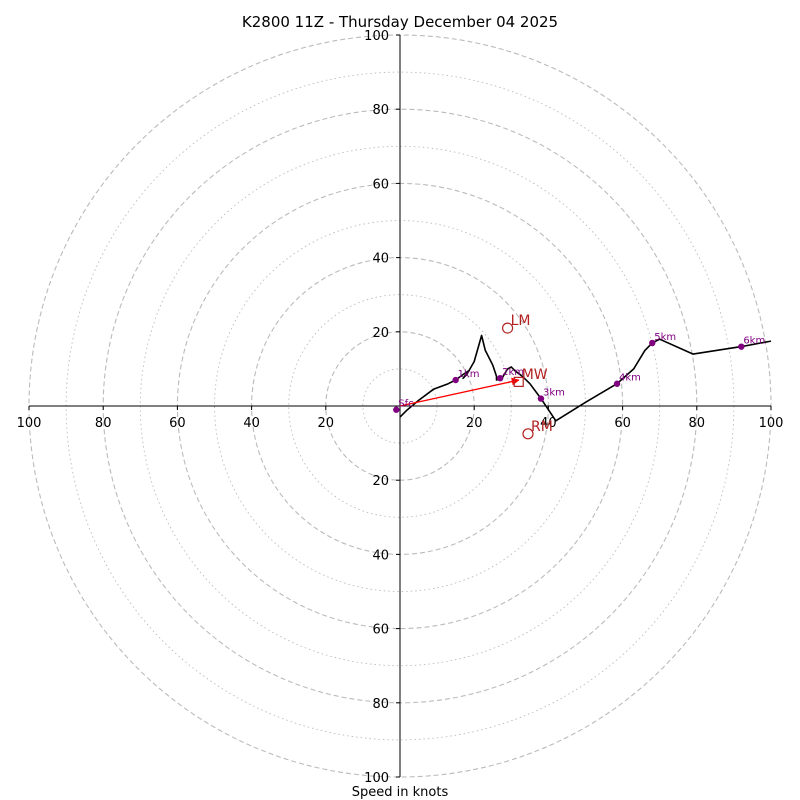 The width and height of the screenshot is (800, 800). I want to click on height-marker-label: 4km, so click(630, 378).